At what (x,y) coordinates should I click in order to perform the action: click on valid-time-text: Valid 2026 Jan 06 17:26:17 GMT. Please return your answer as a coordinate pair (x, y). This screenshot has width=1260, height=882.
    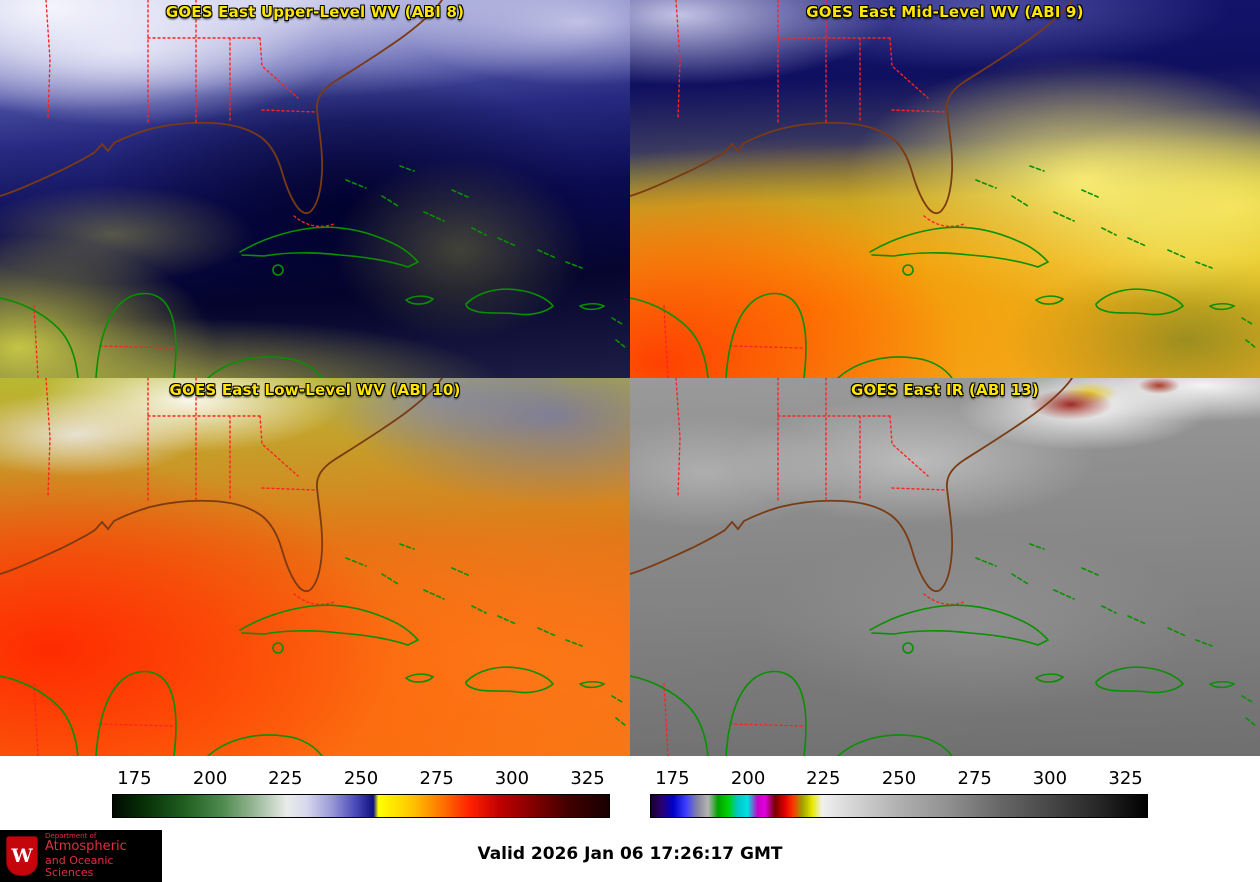
    Looking at the image, I should click on (630, 854).